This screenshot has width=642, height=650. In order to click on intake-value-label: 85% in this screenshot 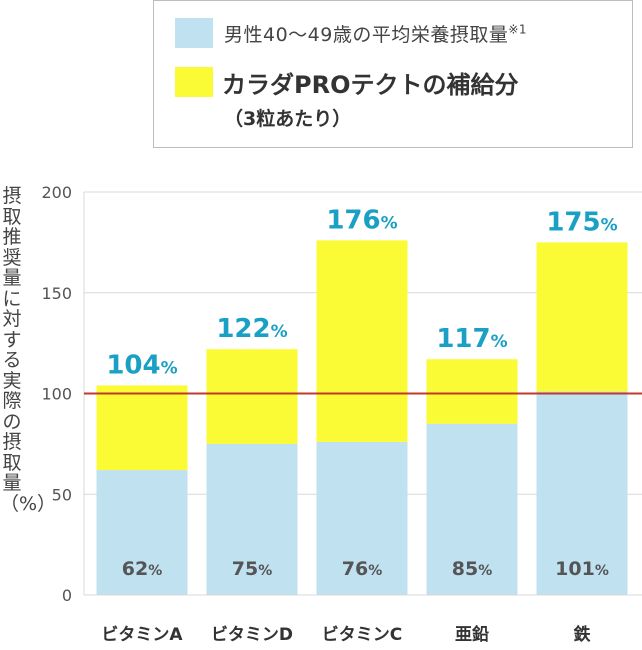, I will do `click(472, 569)`.